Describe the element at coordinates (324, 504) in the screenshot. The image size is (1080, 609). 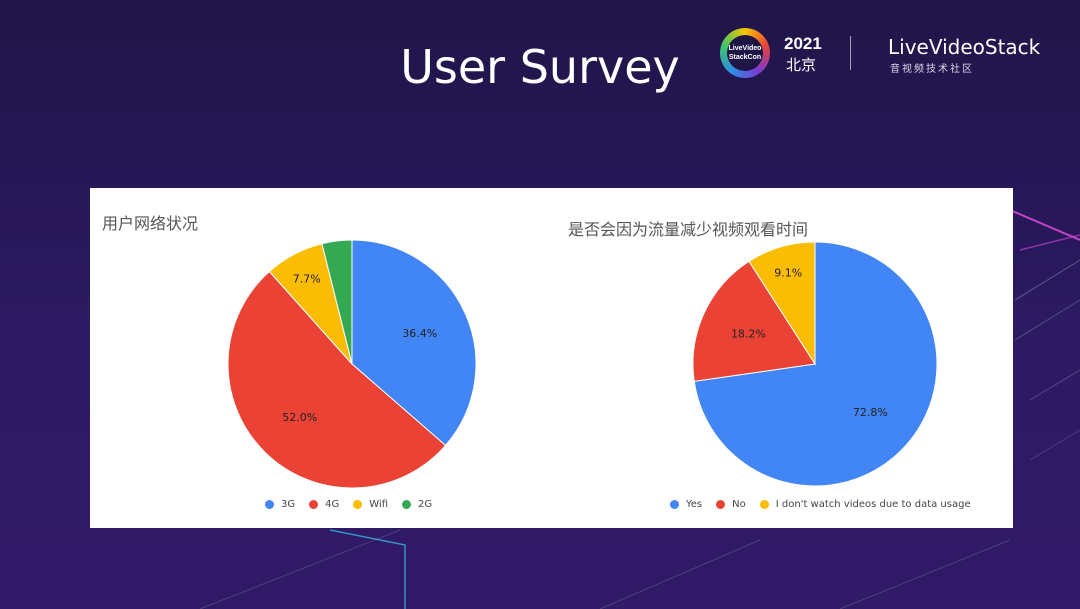
I see `legend-item-0-1: 4G` at that location.